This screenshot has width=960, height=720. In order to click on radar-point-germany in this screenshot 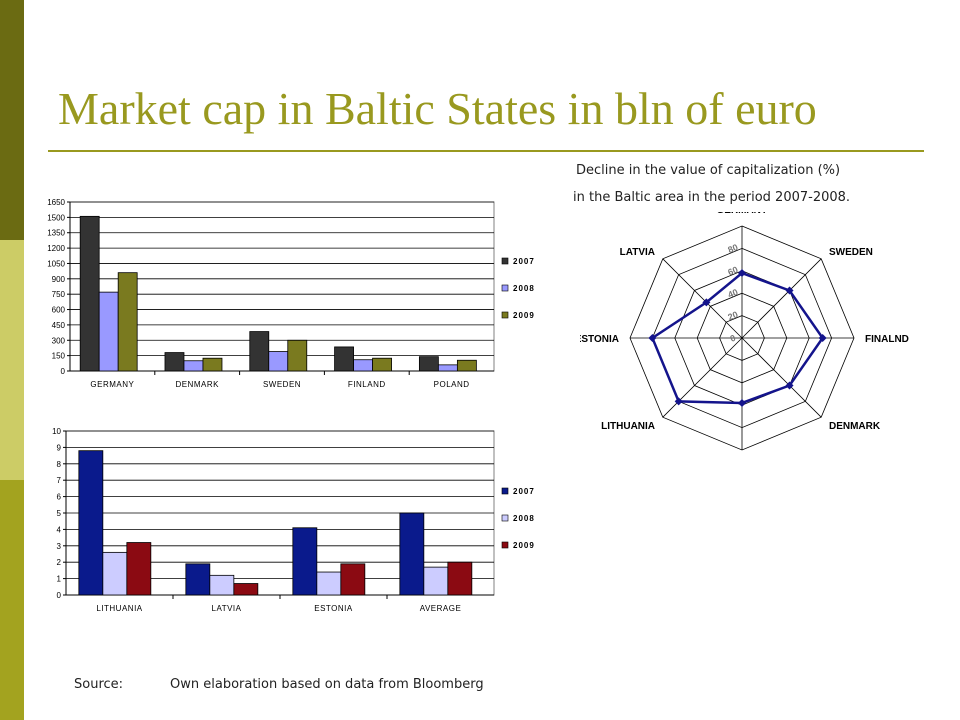, I will do `click(742, 273)`.